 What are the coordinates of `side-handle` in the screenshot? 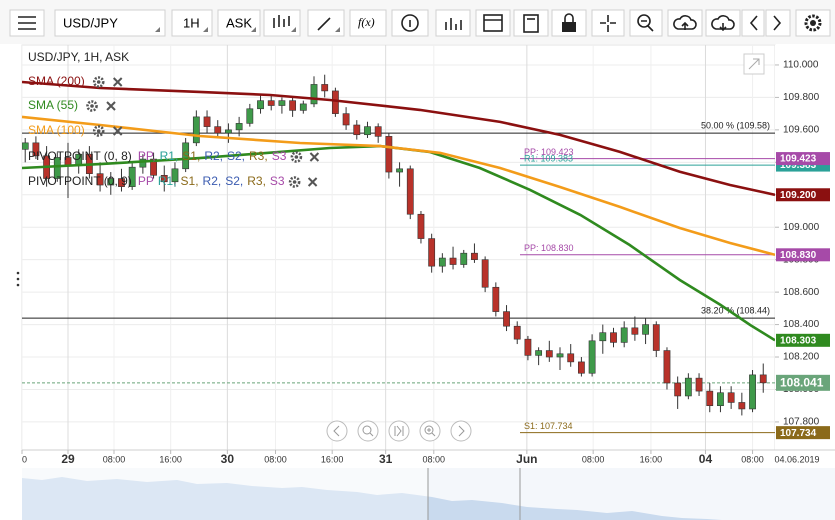 It's located at (18, 279).